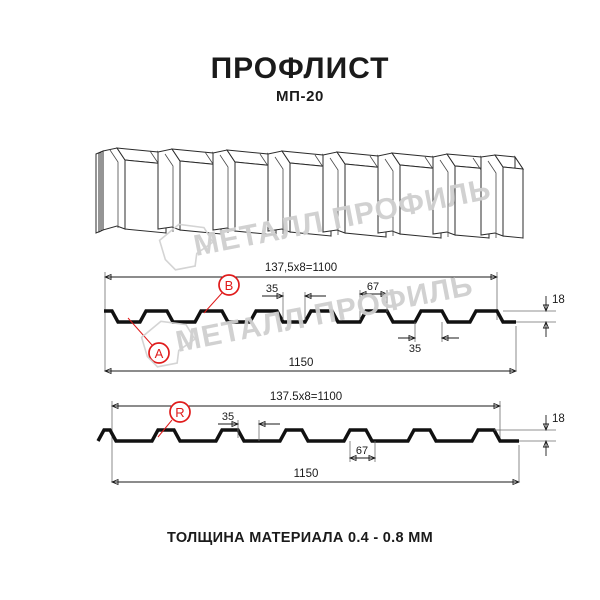  What do you see at coordinates (221, 294) in the screenshot?
I see `marker-b: B` at bounding box center [221, 294].